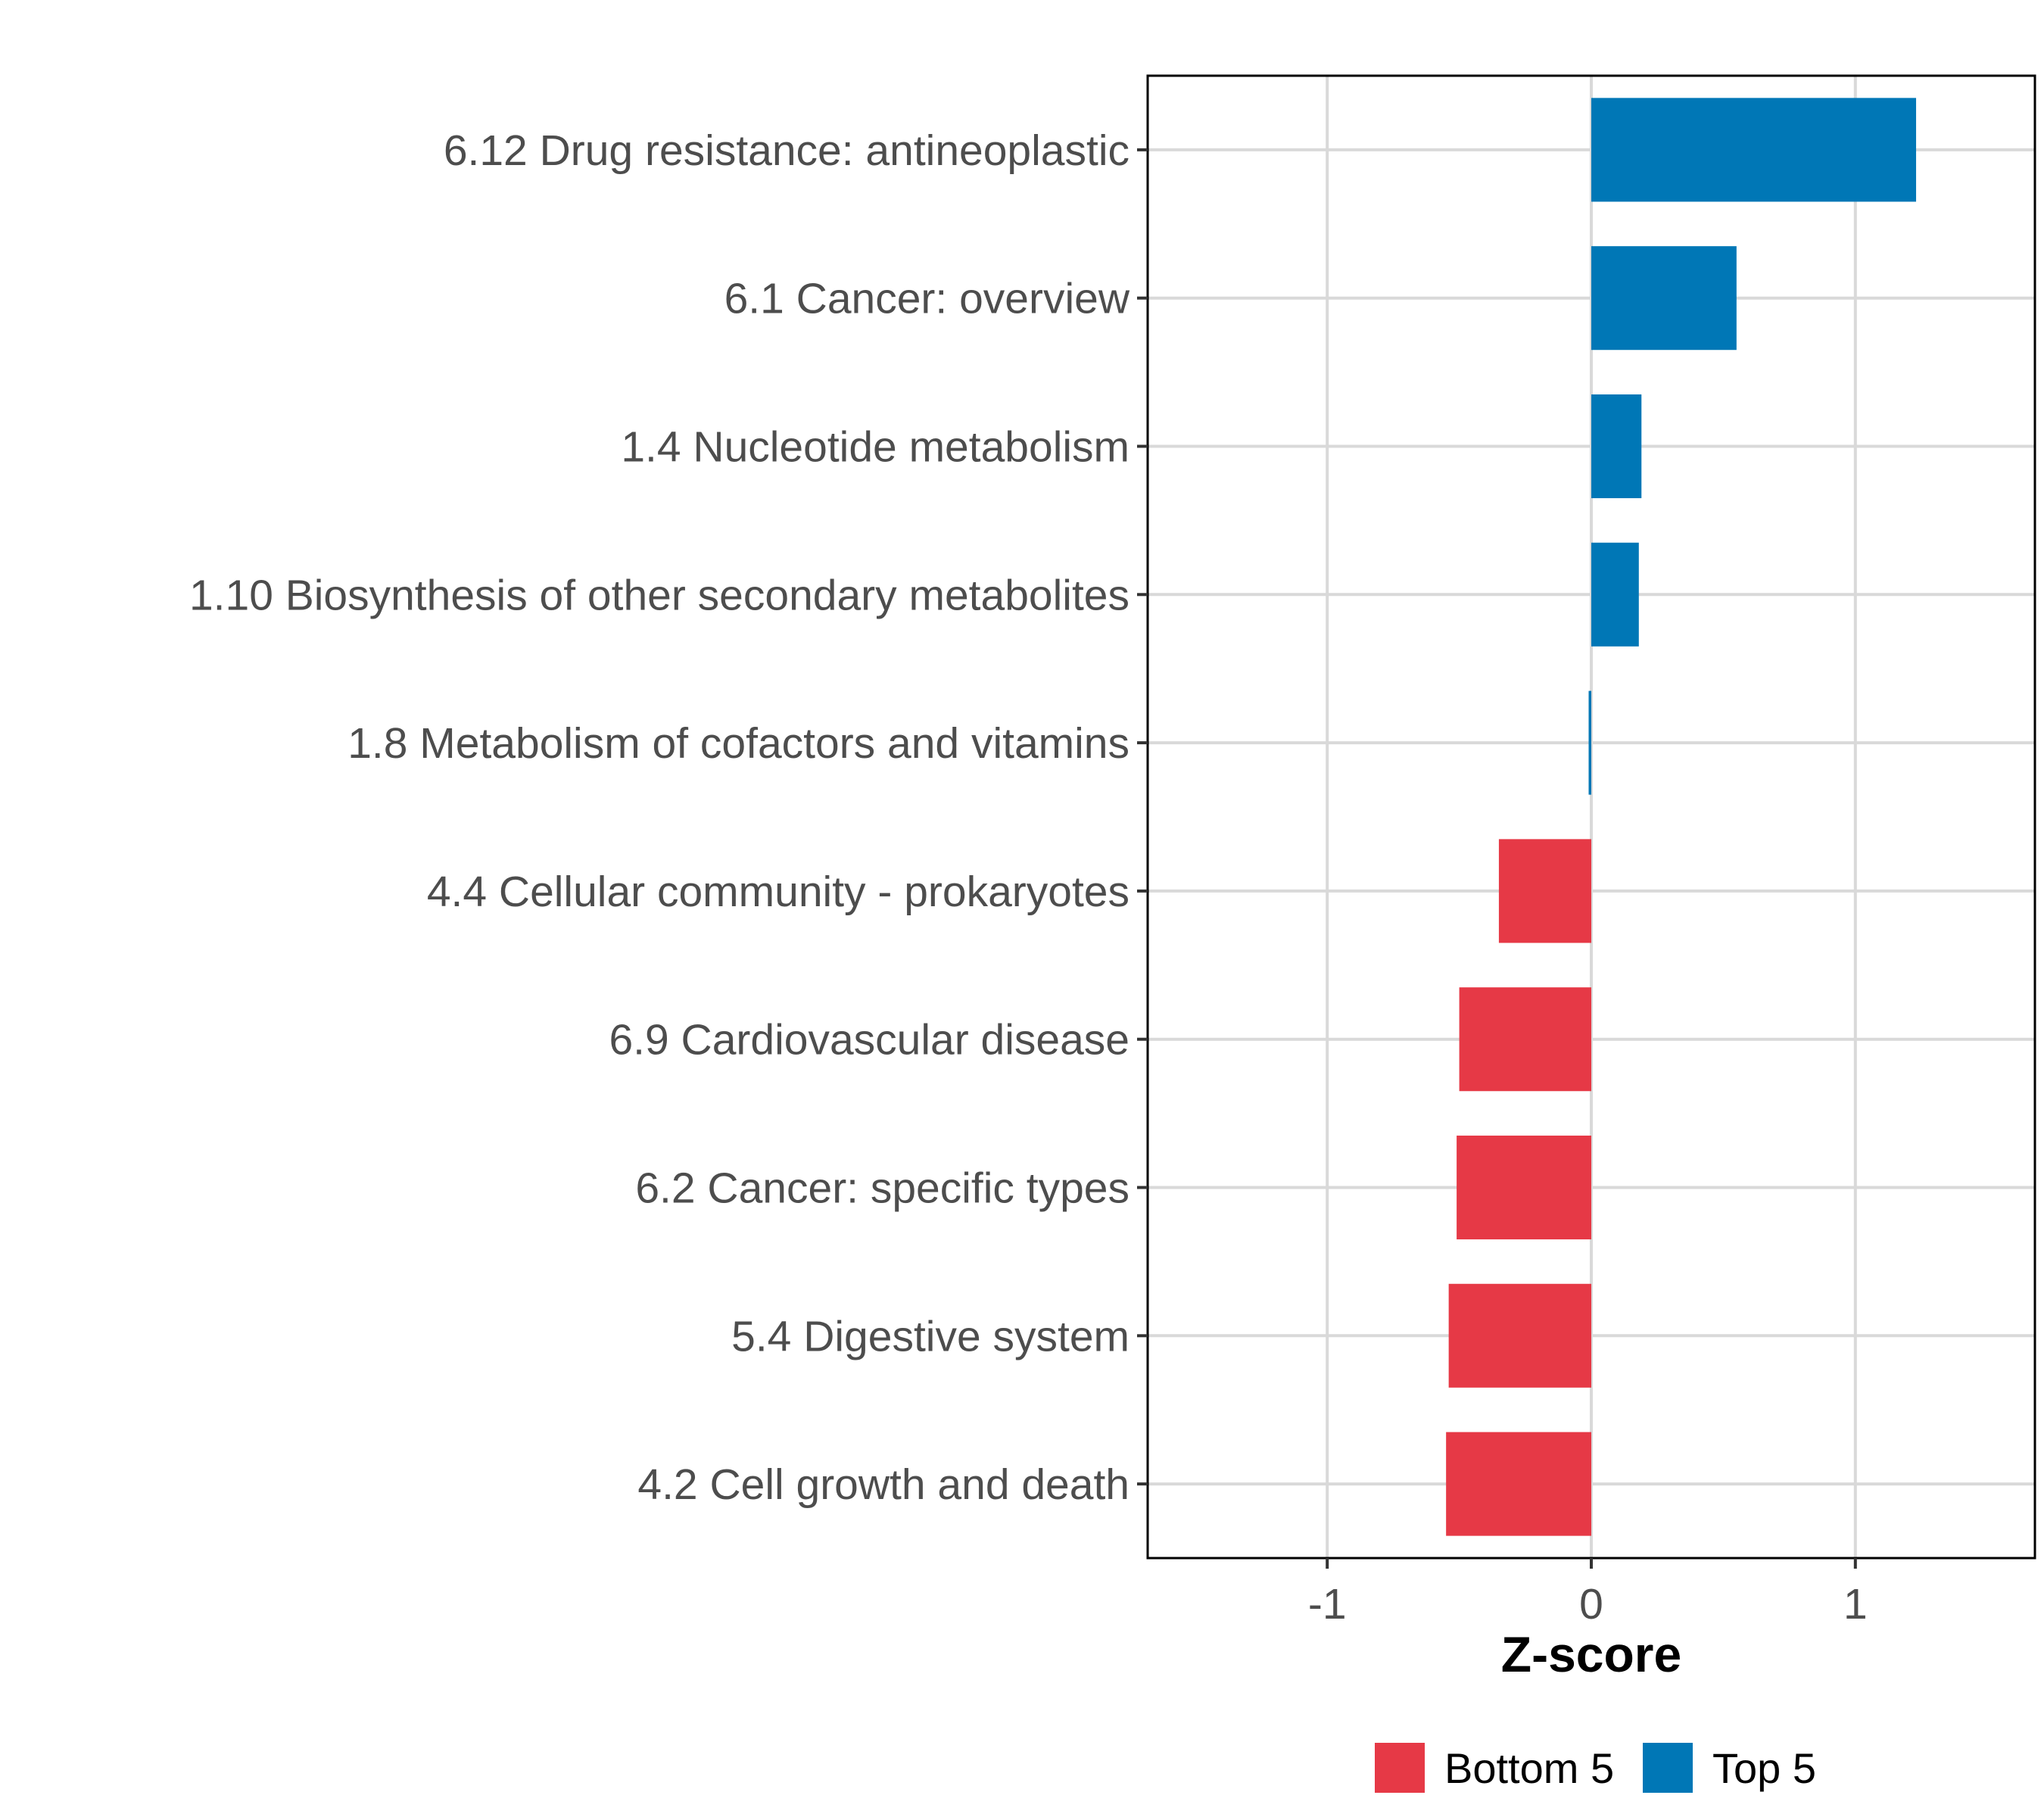  I want to click on category-label: 1.8 Metabolism of cofactors and vitamins, so click(738, 743).